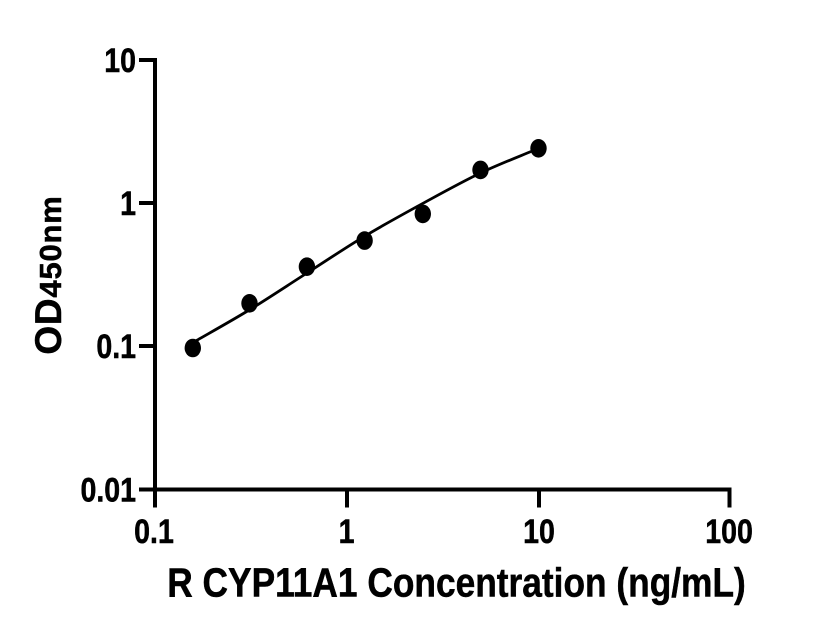  I want to click on svg-text:R CYP11A1 Concentration (ng/mL: R CYP11A1 Concentration (ng/mL), so click(456, 583).